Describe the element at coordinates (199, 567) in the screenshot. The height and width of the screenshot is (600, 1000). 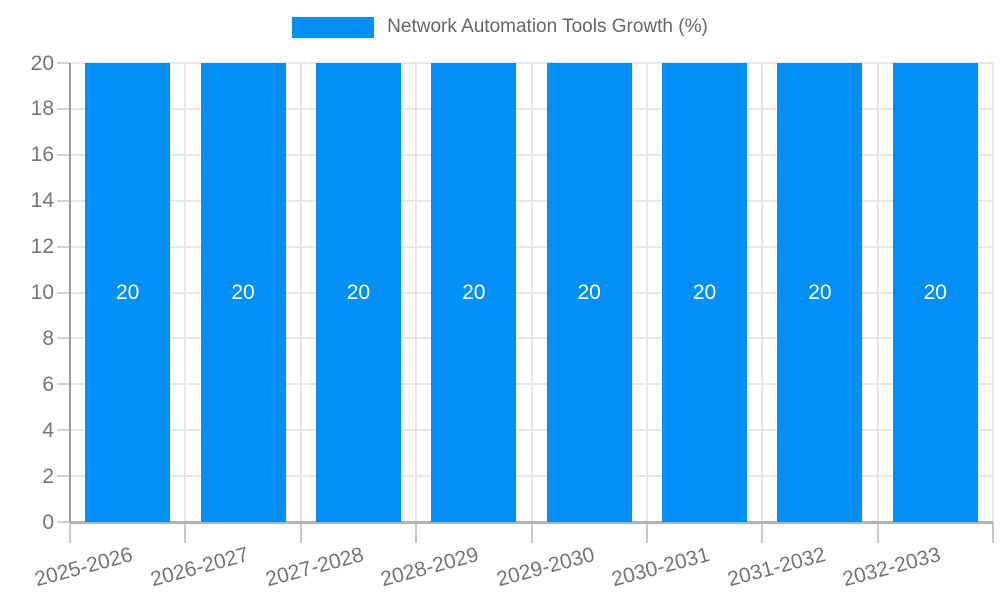
I see `x-axis-tick-label: 2026-2027` at that location.